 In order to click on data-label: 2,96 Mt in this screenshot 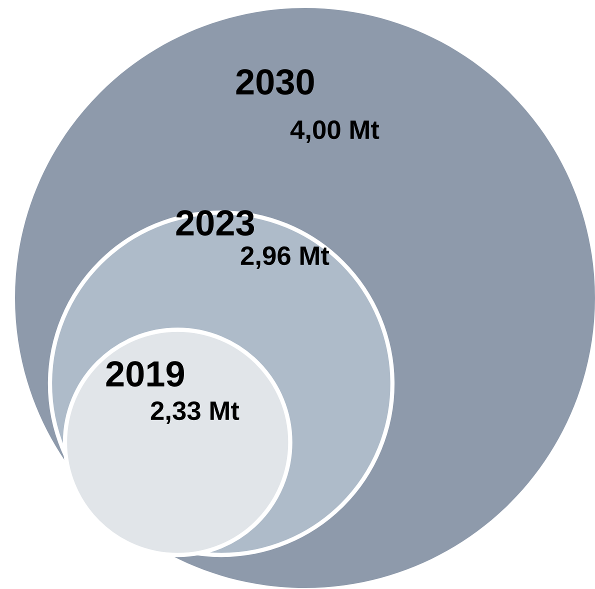, I will do `click(285, 257)`.